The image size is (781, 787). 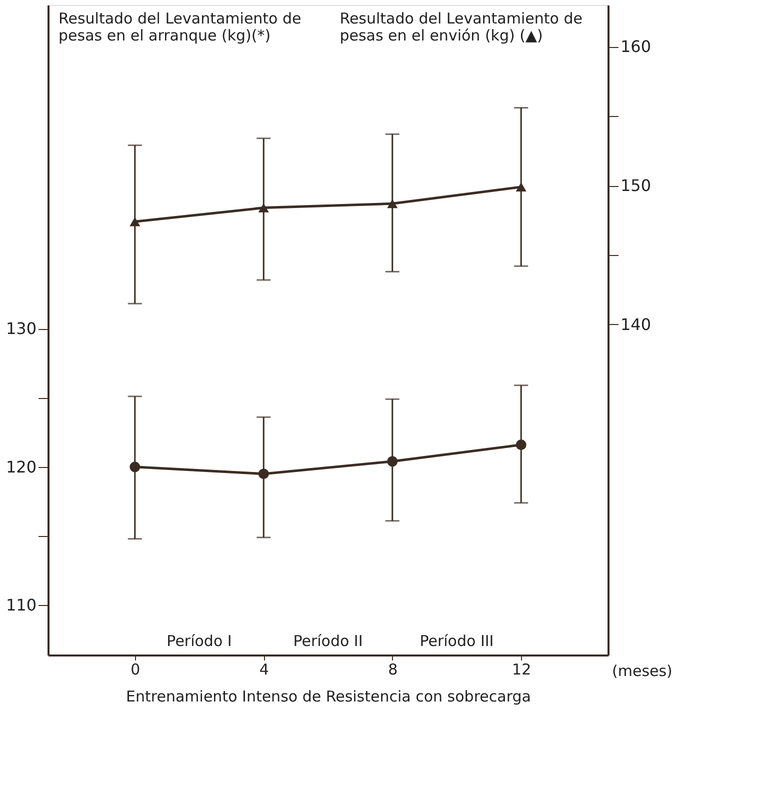 What do you see at coordinates (264, 669) in the screenshot?
I see `x-tick-label: 4` at bounding box center [264, 669].